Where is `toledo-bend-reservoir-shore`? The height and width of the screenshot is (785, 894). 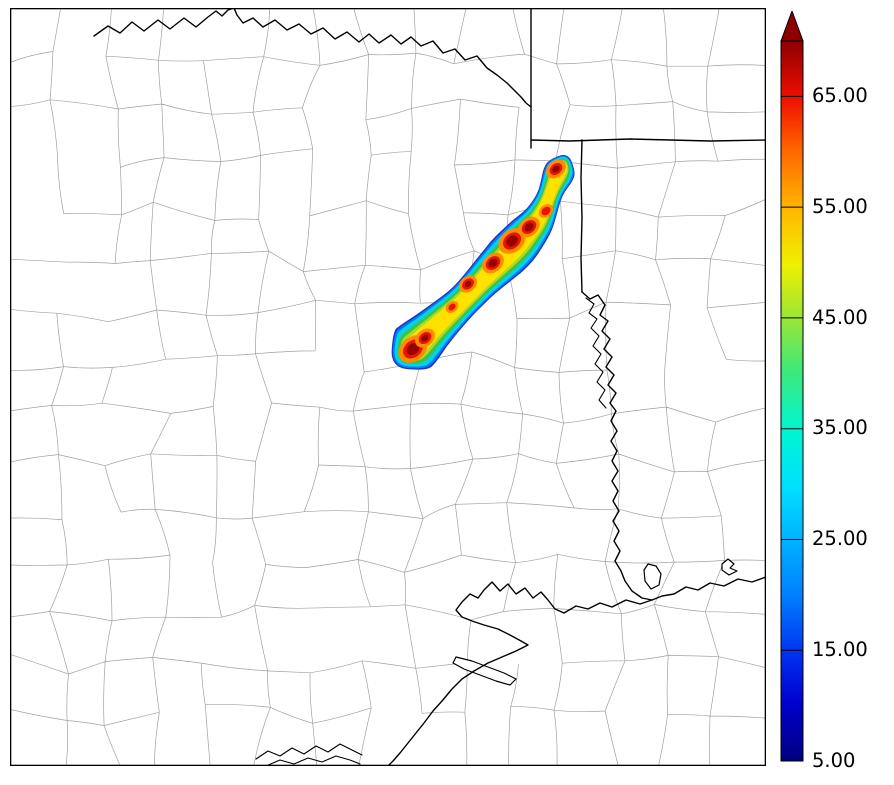 toledo-bend-reservoir-shore is located at coordinates (596, 353).